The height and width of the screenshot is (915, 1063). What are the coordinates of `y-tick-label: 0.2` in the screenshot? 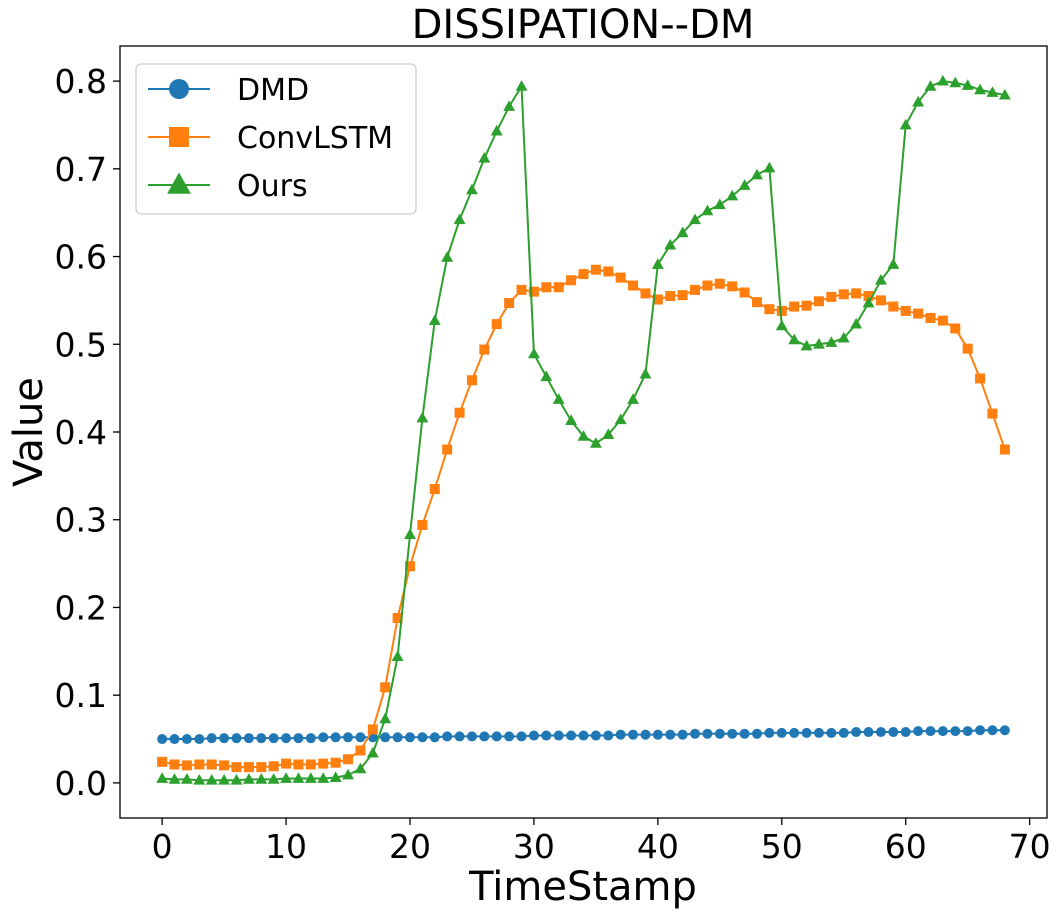 It's located at (81, 607).